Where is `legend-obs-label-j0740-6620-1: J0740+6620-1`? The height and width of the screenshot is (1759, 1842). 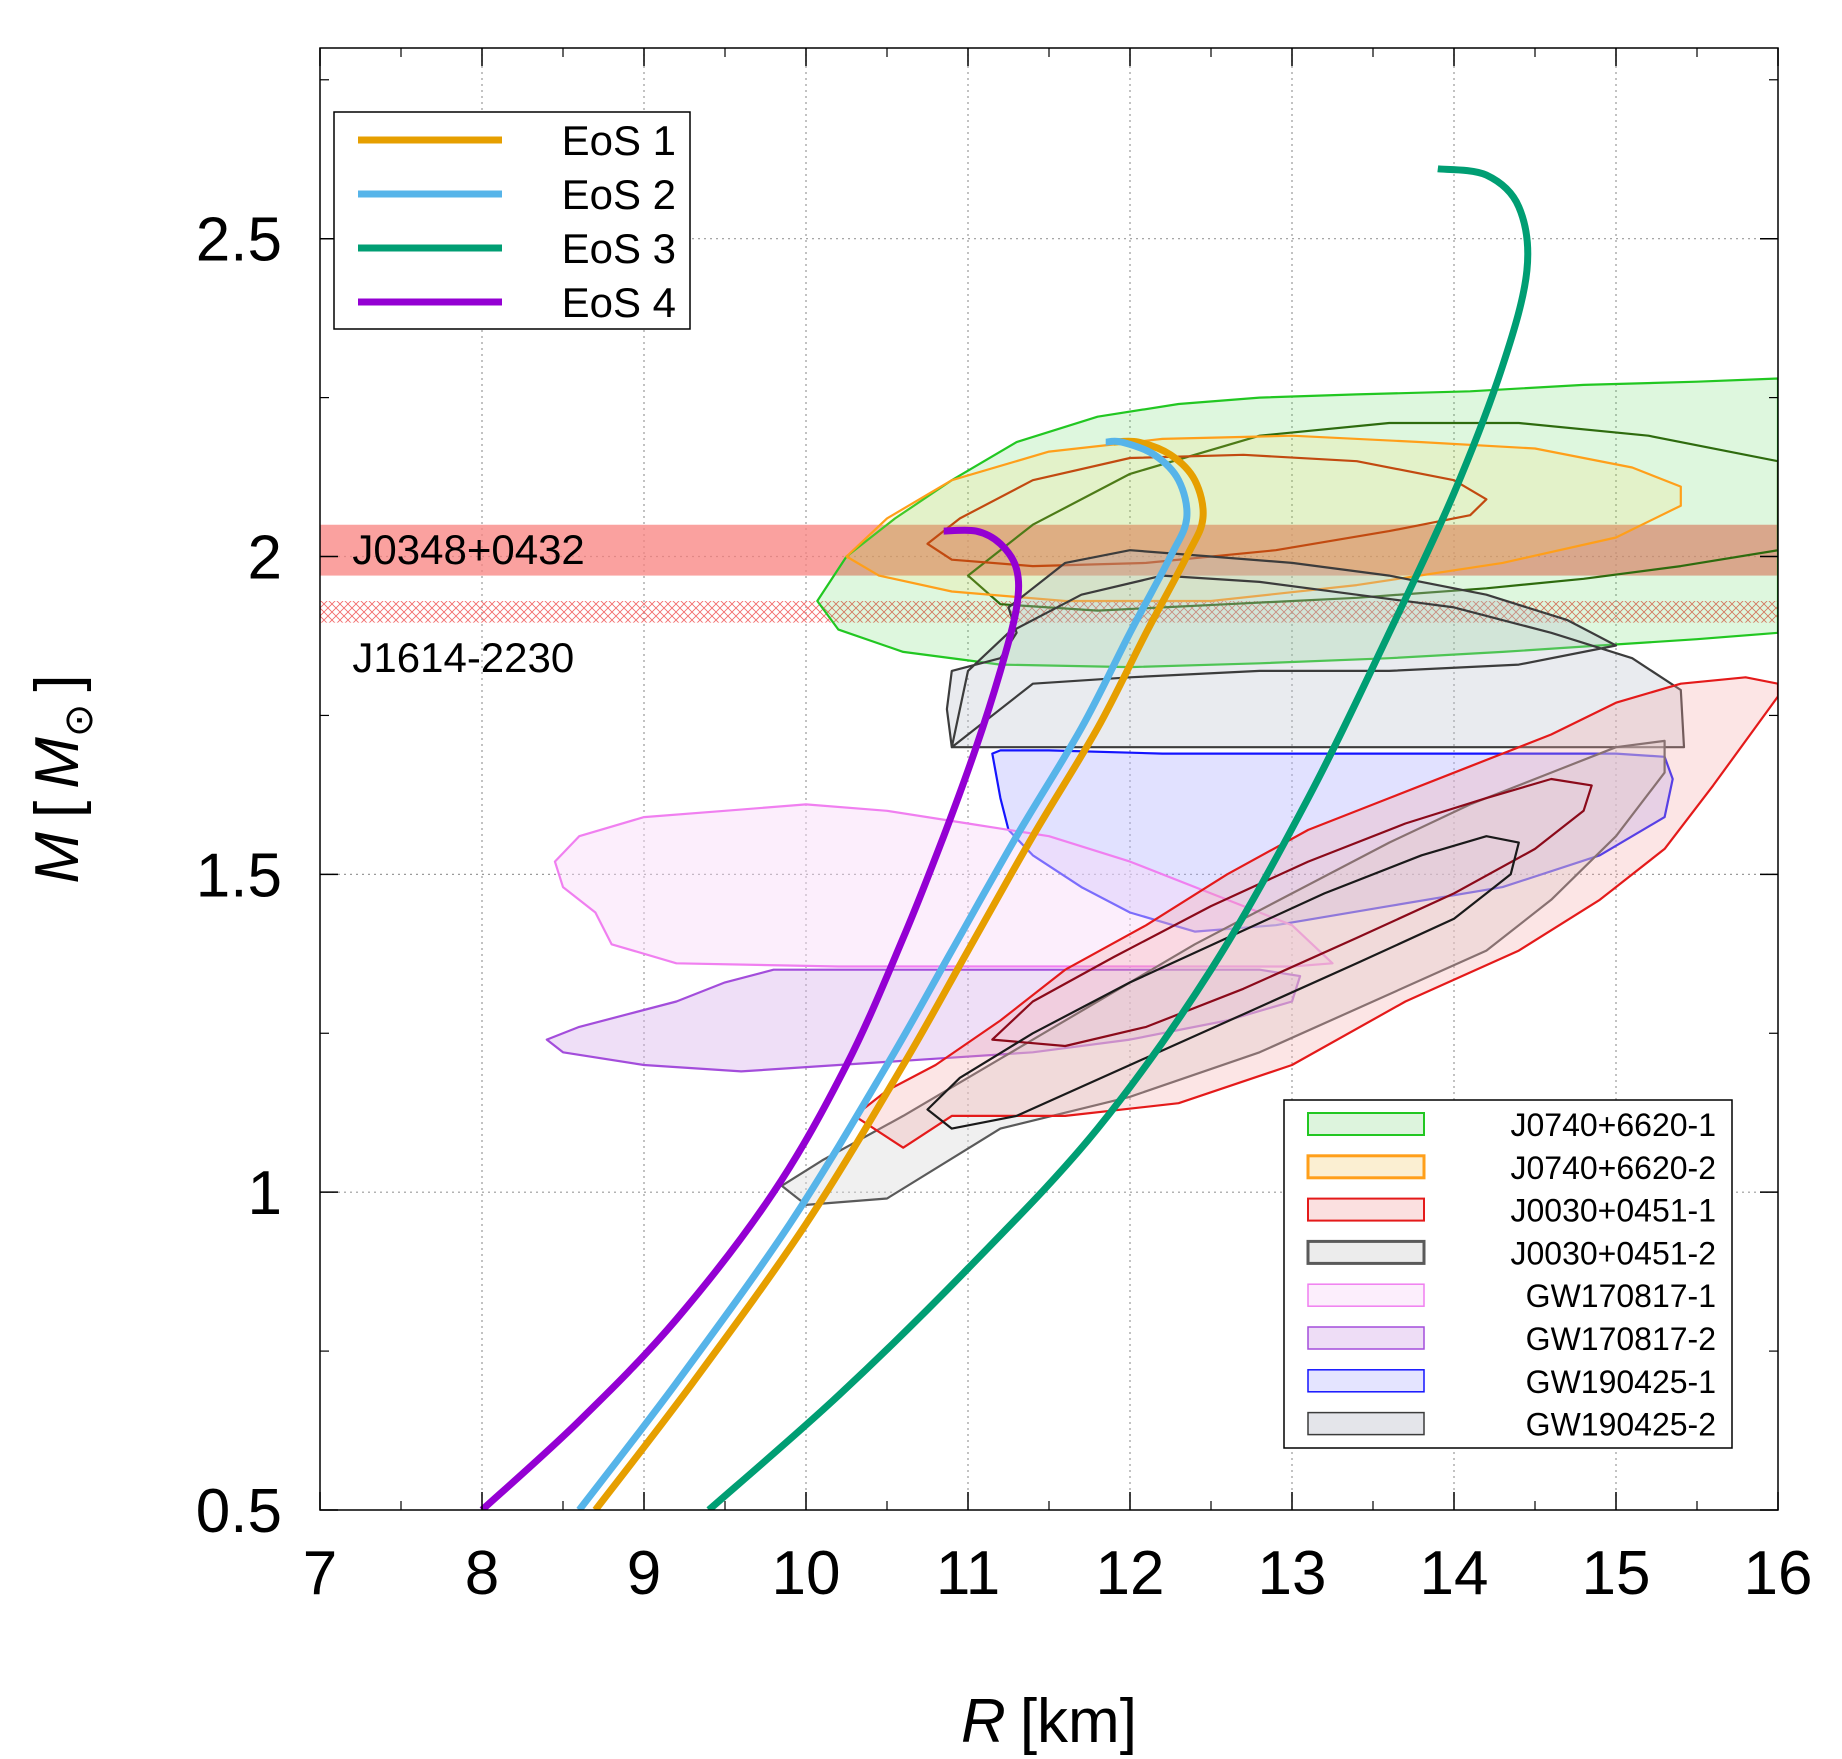
legend-obs-label-j0740-6620-1: J0740+6620-1 is located at coordinates (1613, 1125).